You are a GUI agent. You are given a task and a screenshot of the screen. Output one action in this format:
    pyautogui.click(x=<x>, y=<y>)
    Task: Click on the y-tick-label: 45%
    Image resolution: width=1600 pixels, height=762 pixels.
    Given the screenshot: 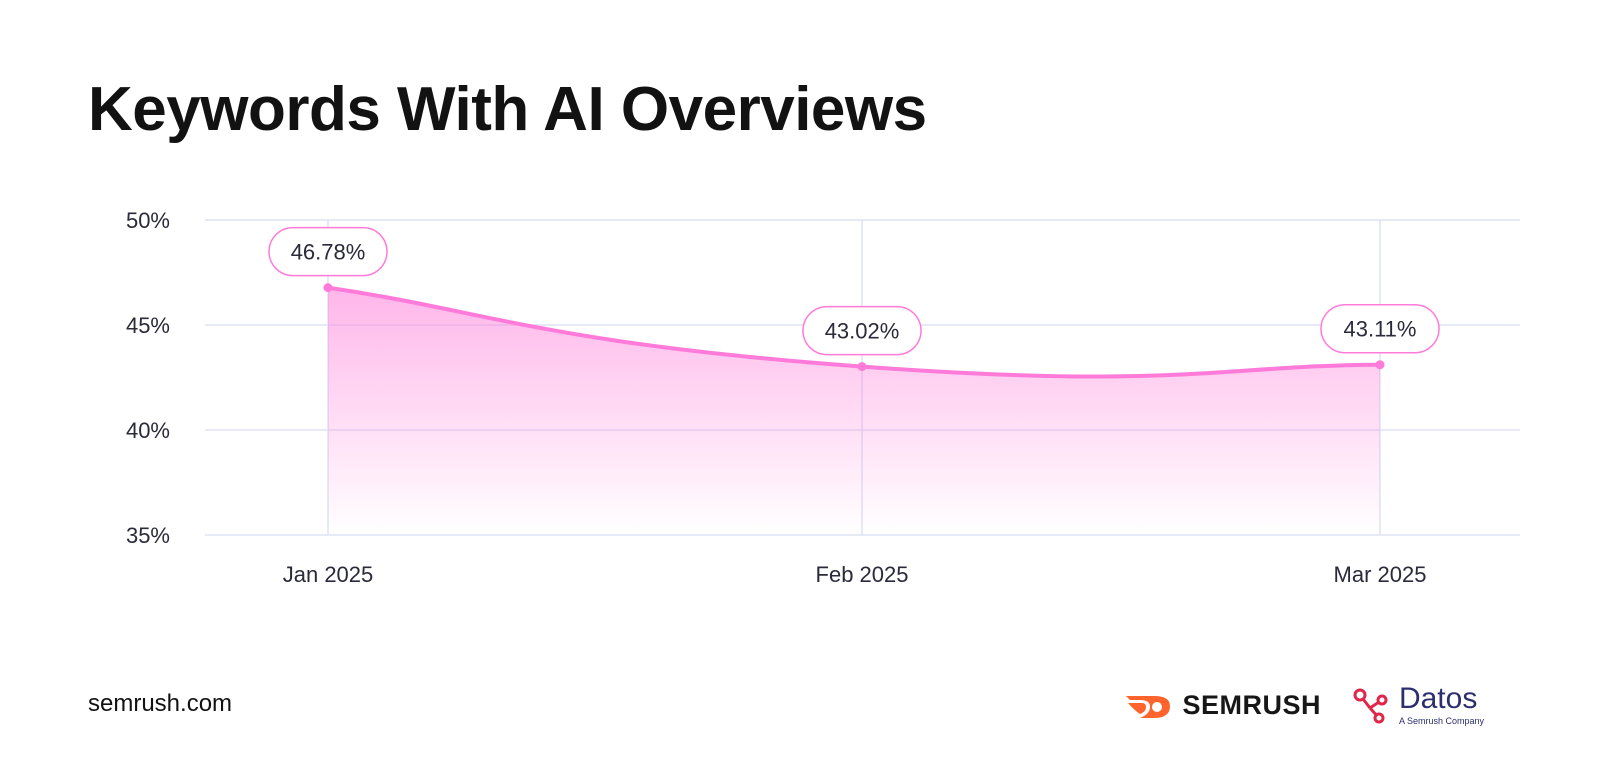 What is the action you would take?
    pyautogui.click(x=148, y=325)
    